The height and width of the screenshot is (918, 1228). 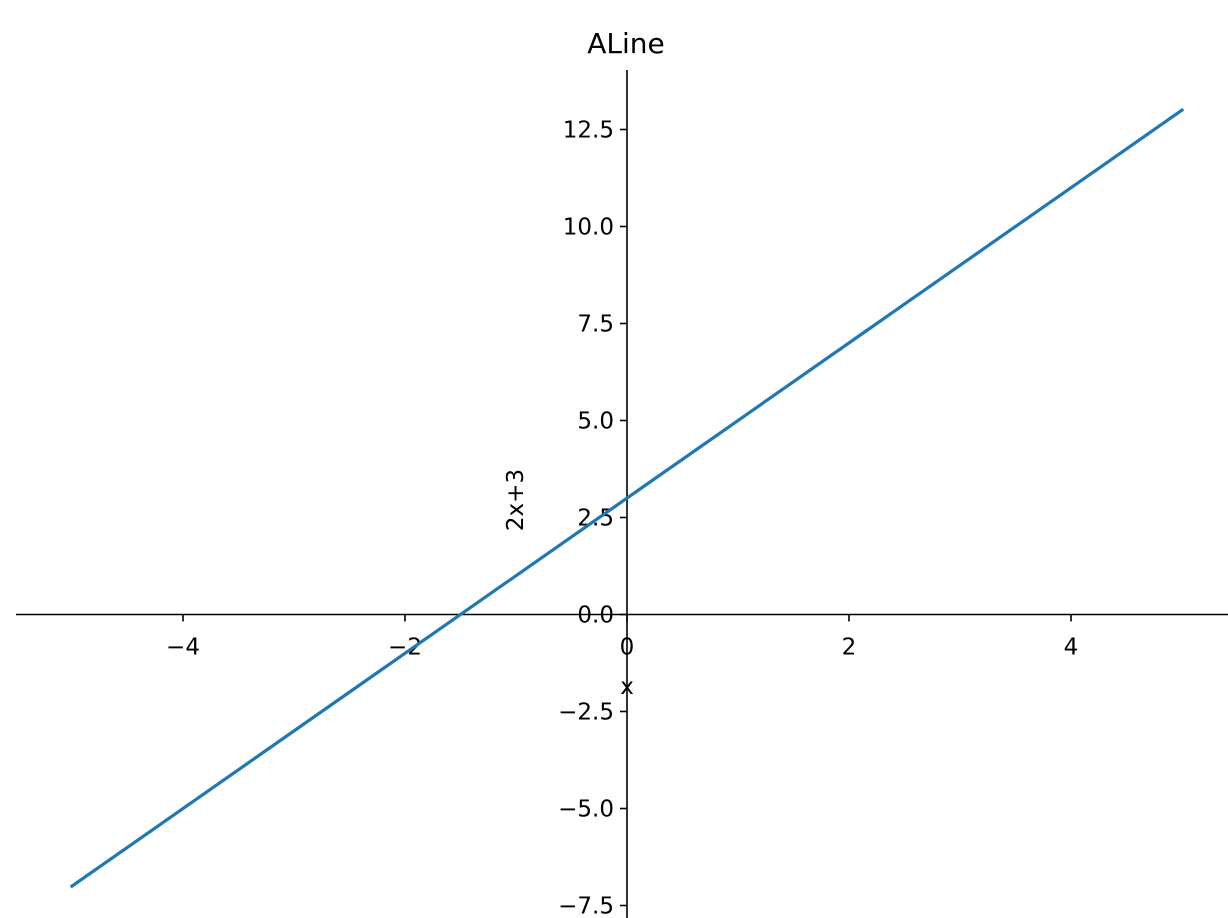 What do you see at coordinates (516, 500) in the screenshot?
I see `y-axis-label: 2x+3` at bounding box center [516, 500].